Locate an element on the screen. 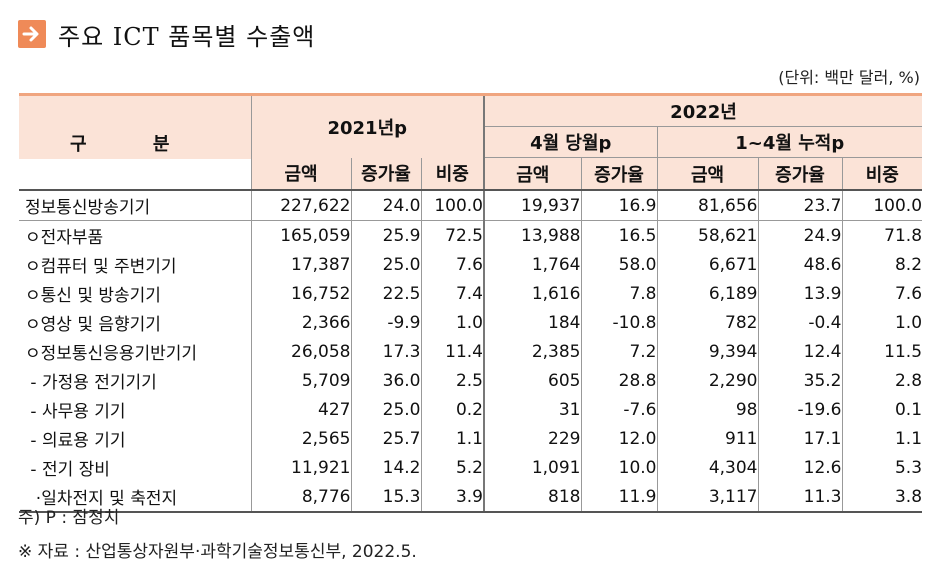 The image size is (946, 574). cell-growth-april: 10.0 is located at coordinates (618, 467).